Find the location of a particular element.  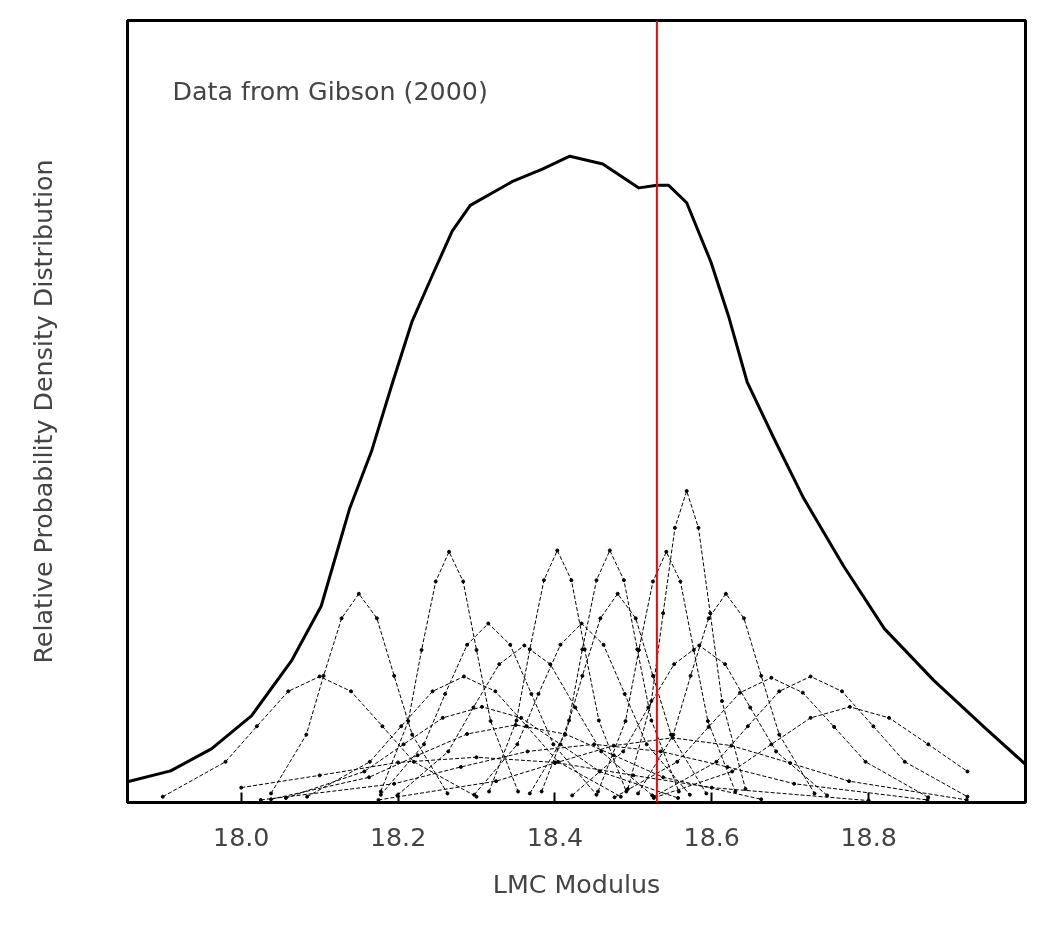

x-tick-label: 18.4 is located at coordinates (555, 836).